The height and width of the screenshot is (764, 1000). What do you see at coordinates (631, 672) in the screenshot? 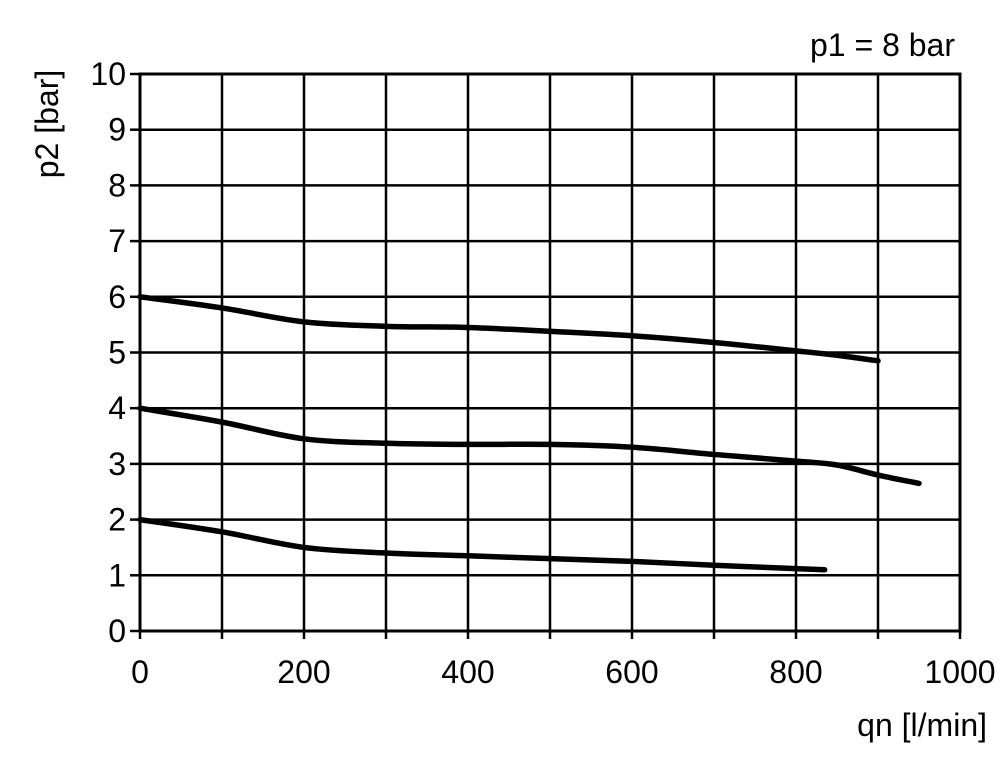
I see `x-tick-label: 600` at bounding box center [631, 672].